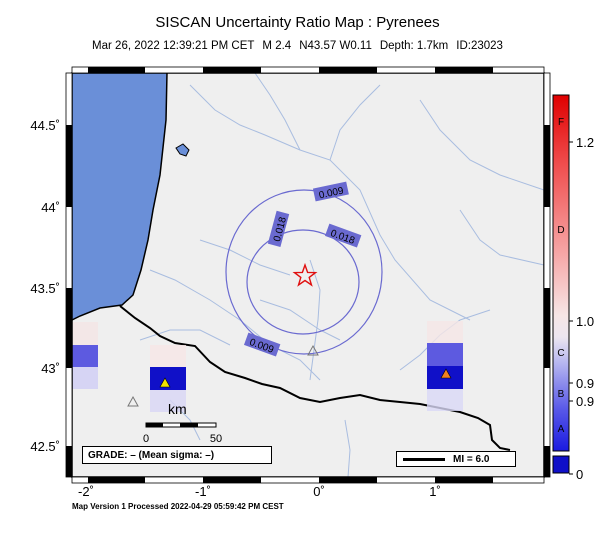 Image resolution: width=595 pixels, height=546 pixels. Describe the element at coordinates (277, 46) in the screenshot. I see `event-magnitude: M 2.4` at that location.